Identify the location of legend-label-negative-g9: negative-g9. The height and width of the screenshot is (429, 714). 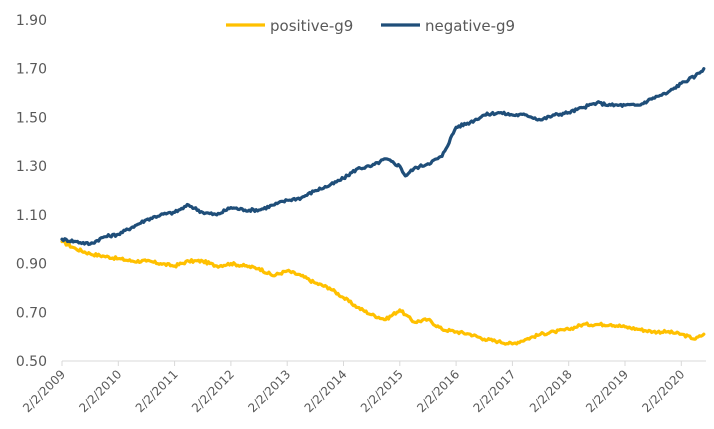
(470, 26).